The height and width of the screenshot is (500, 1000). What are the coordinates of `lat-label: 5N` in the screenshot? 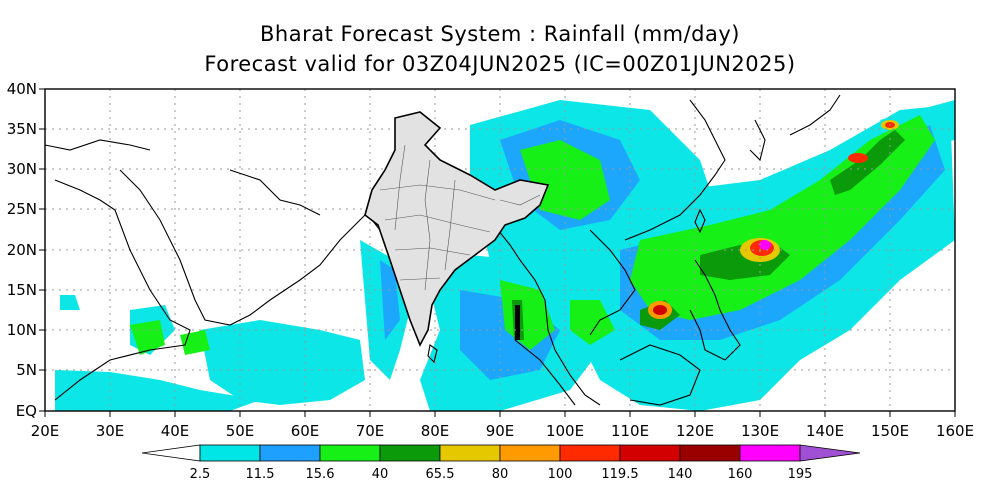 It's located at (26, 370).